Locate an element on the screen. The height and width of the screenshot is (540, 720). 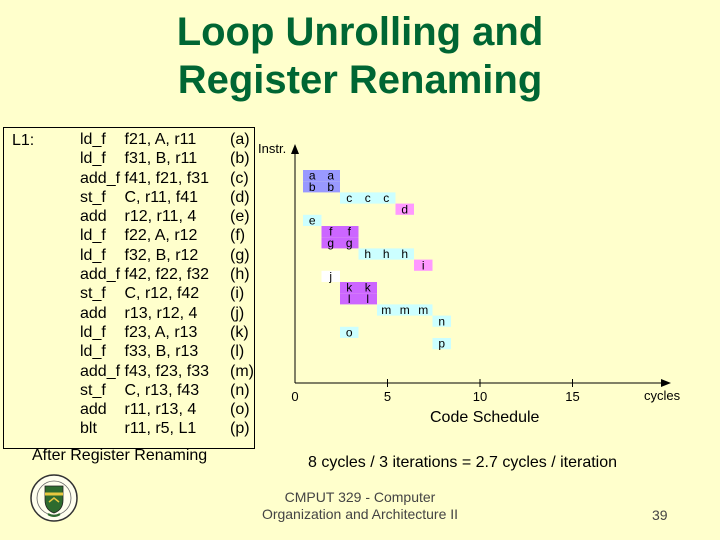
instruction-tag: (e) is located at coordinates (240, 217).